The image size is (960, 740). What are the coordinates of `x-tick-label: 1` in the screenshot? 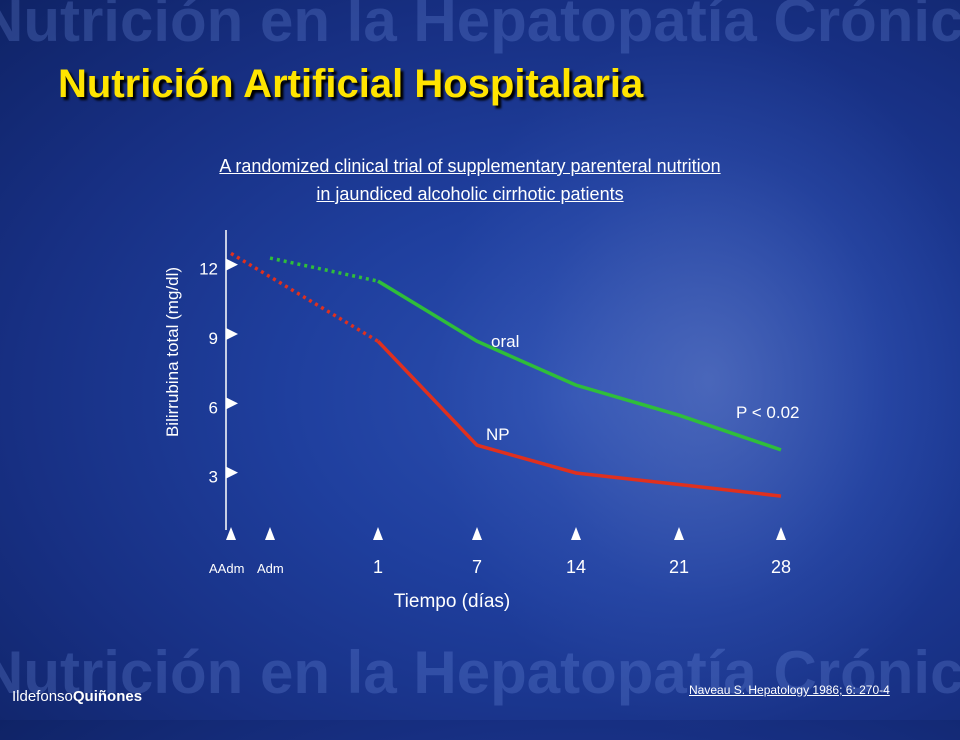 It's located at (378, 567).